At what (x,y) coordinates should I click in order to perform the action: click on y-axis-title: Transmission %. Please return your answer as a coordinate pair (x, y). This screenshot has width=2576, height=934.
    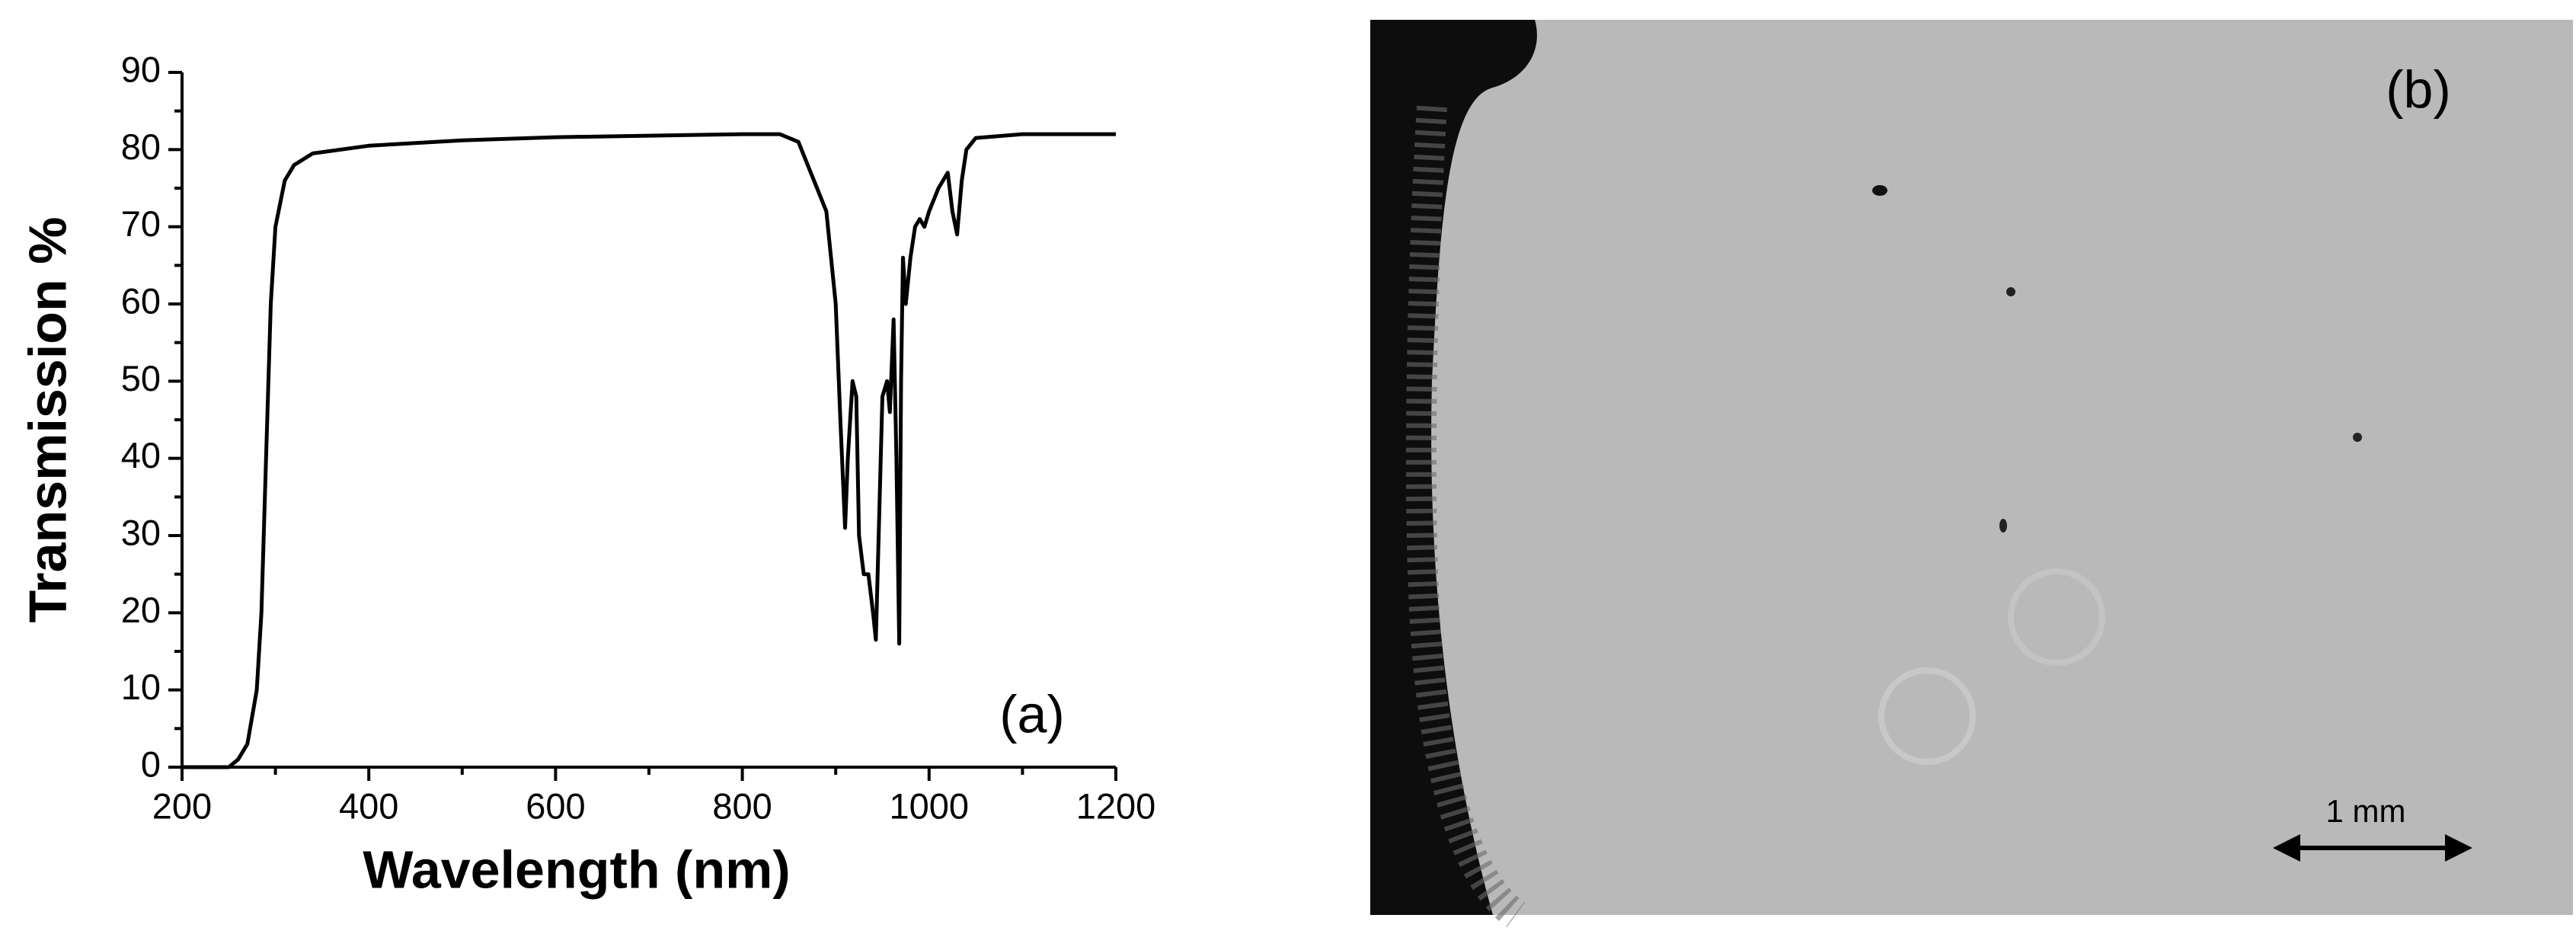
    Looking at the image, I should click on (48, 420).